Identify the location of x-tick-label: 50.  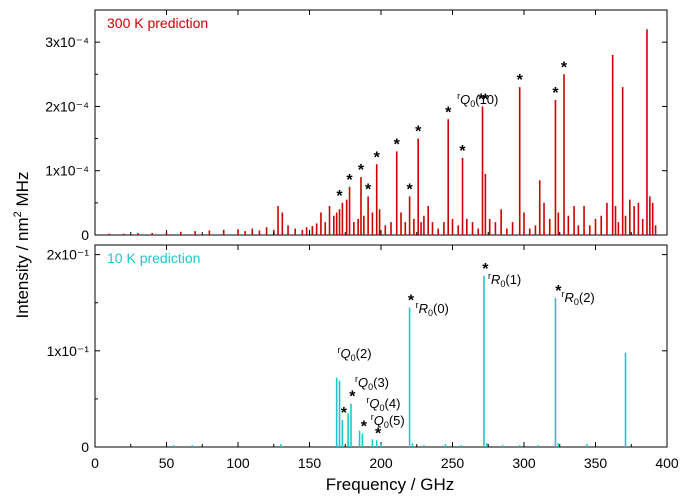
(167, 463).